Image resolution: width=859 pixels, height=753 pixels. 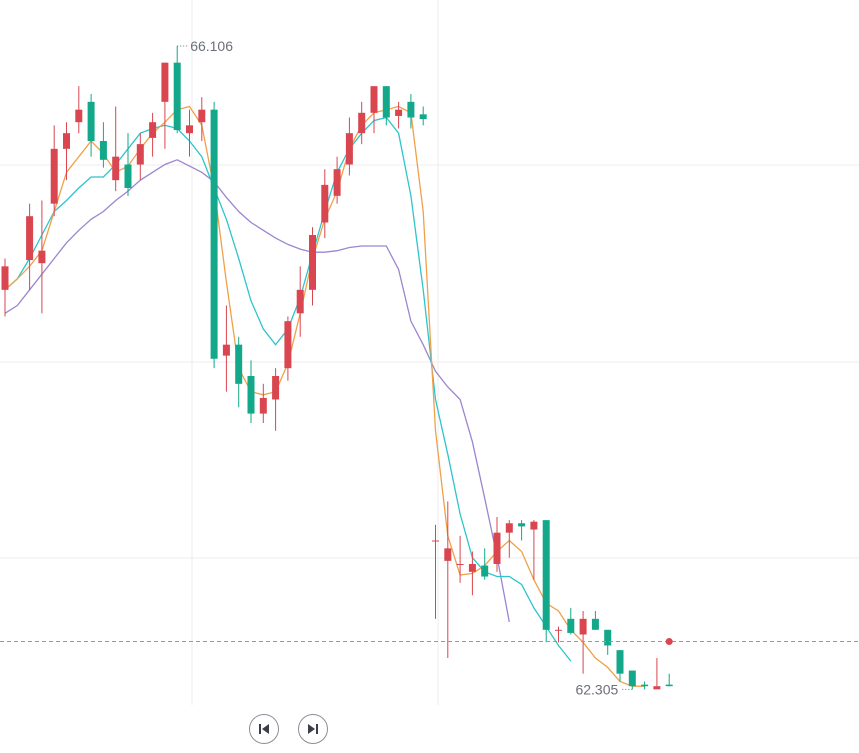 I want to click on min-price-label: 62.305, so click(x=596, y=689).